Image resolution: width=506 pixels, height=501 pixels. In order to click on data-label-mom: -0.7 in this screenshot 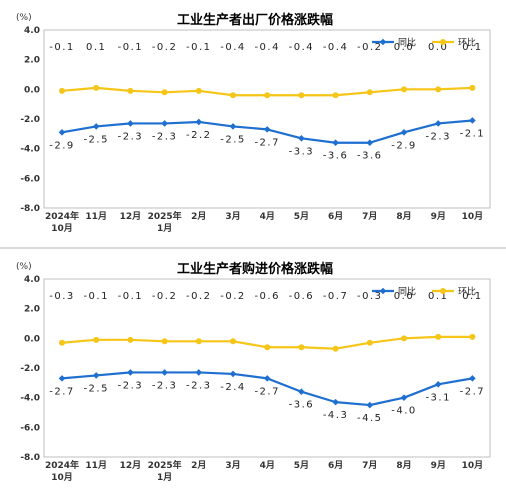, I will do `click(336, 296)`.